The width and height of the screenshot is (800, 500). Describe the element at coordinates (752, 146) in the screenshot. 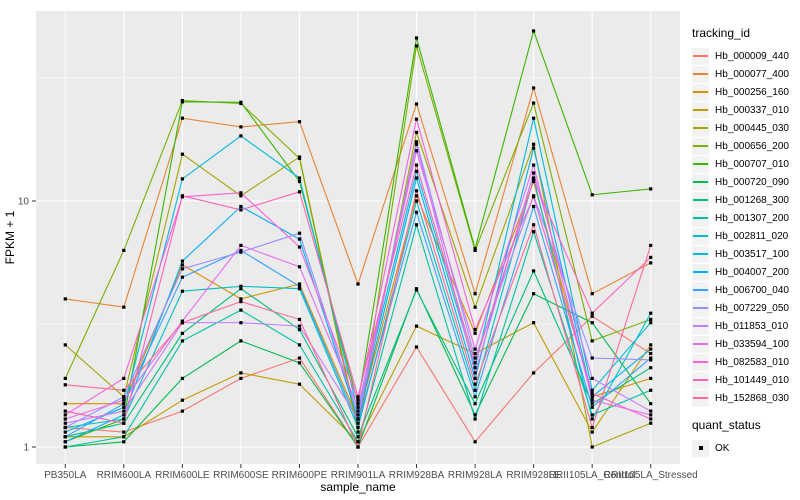

I see `legend-item-label: Hb_000656_200` at that location.